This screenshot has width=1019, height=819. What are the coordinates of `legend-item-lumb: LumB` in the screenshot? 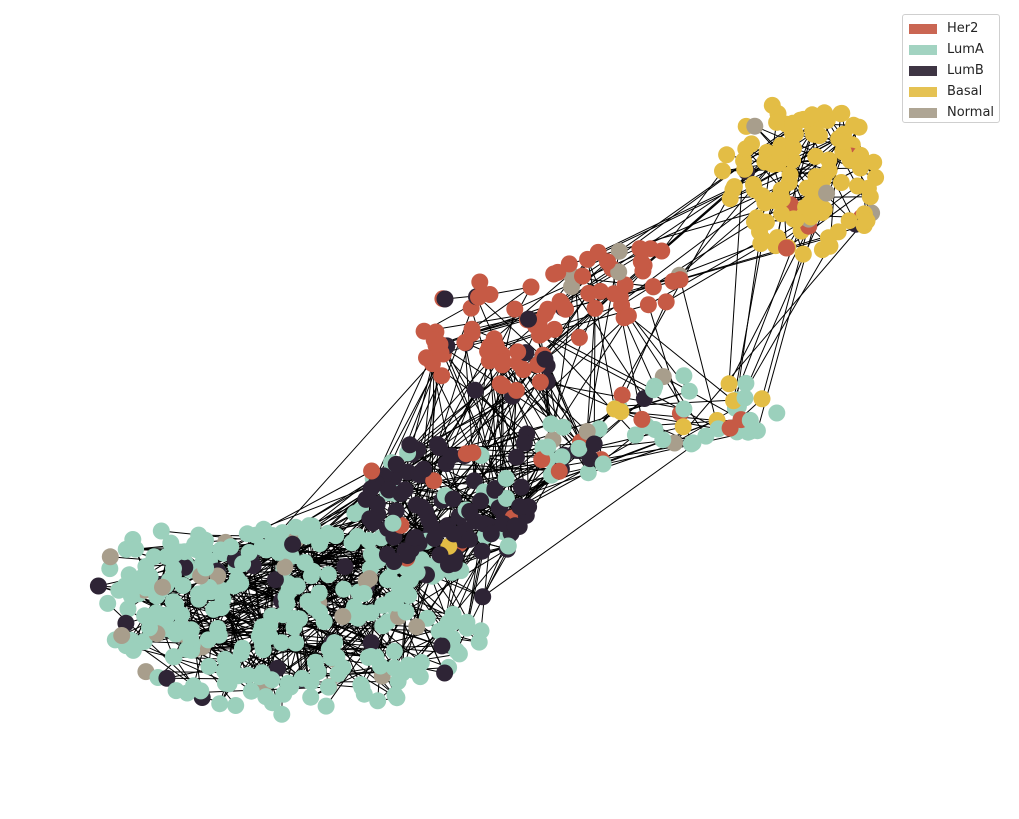 It's located at (951, 70).